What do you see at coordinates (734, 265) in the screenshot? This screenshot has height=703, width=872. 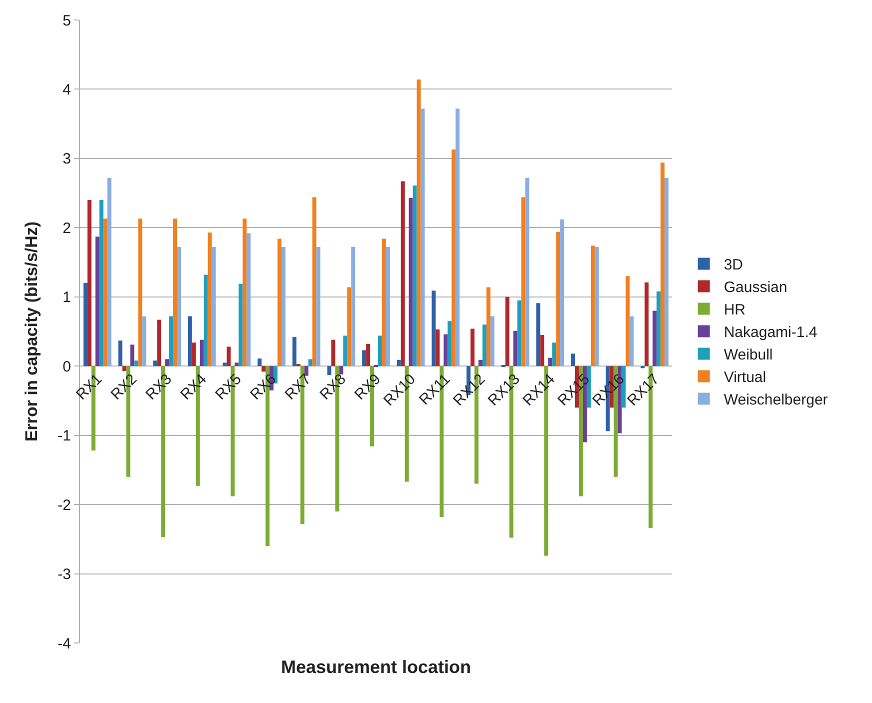 I see `legend-label: 3D` at bounding box center [734, 265].